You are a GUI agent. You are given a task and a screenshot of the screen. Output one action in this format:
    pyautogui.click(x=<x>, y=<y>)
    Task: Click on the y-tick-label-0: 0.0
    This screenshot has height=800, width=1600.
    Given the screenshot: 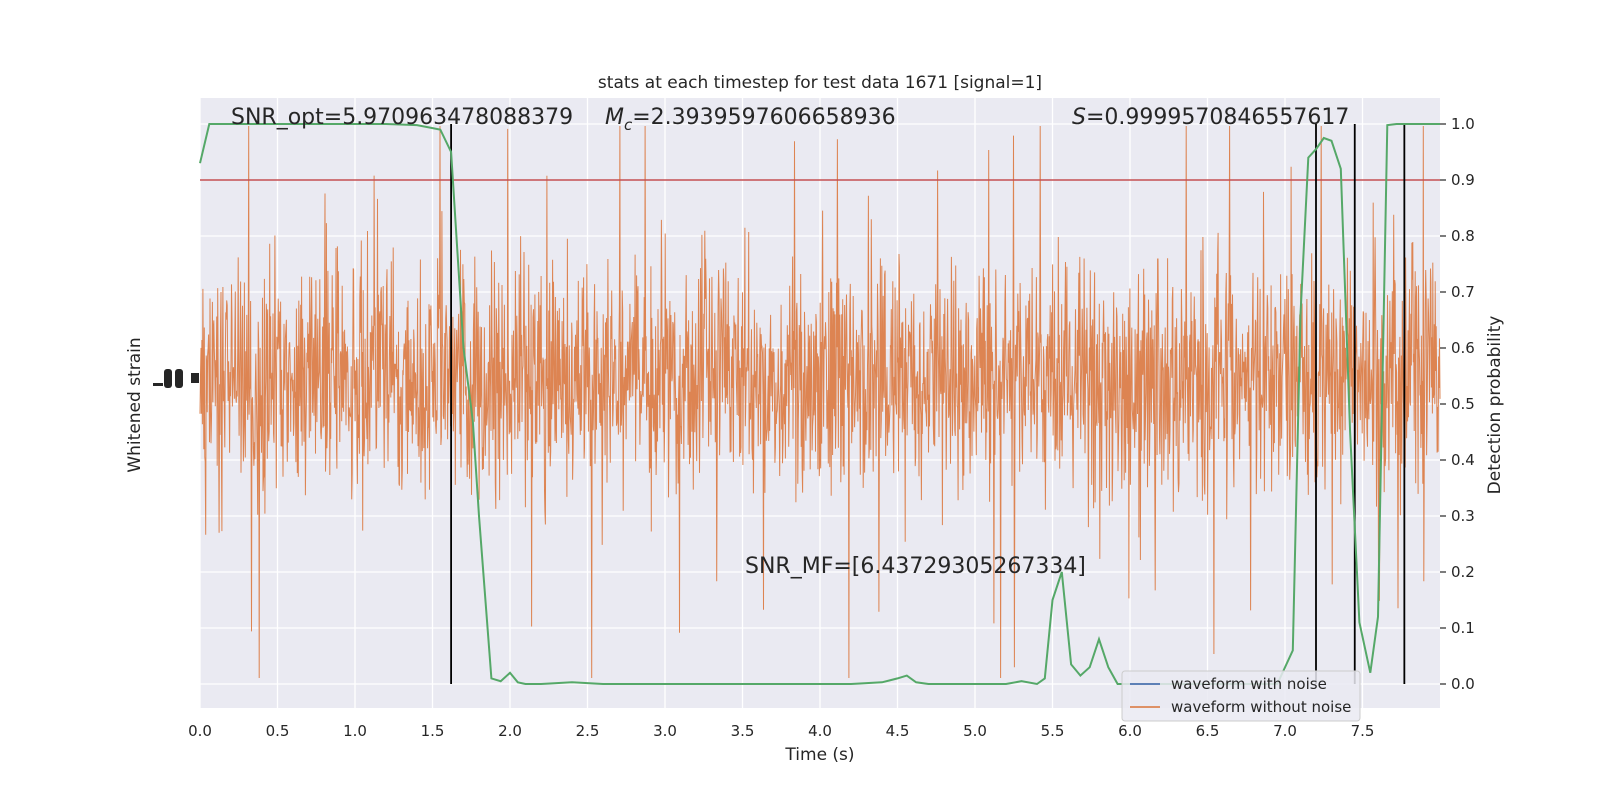 What is the action you would take?
    pyautogui.click(x=1463, y=684)
    